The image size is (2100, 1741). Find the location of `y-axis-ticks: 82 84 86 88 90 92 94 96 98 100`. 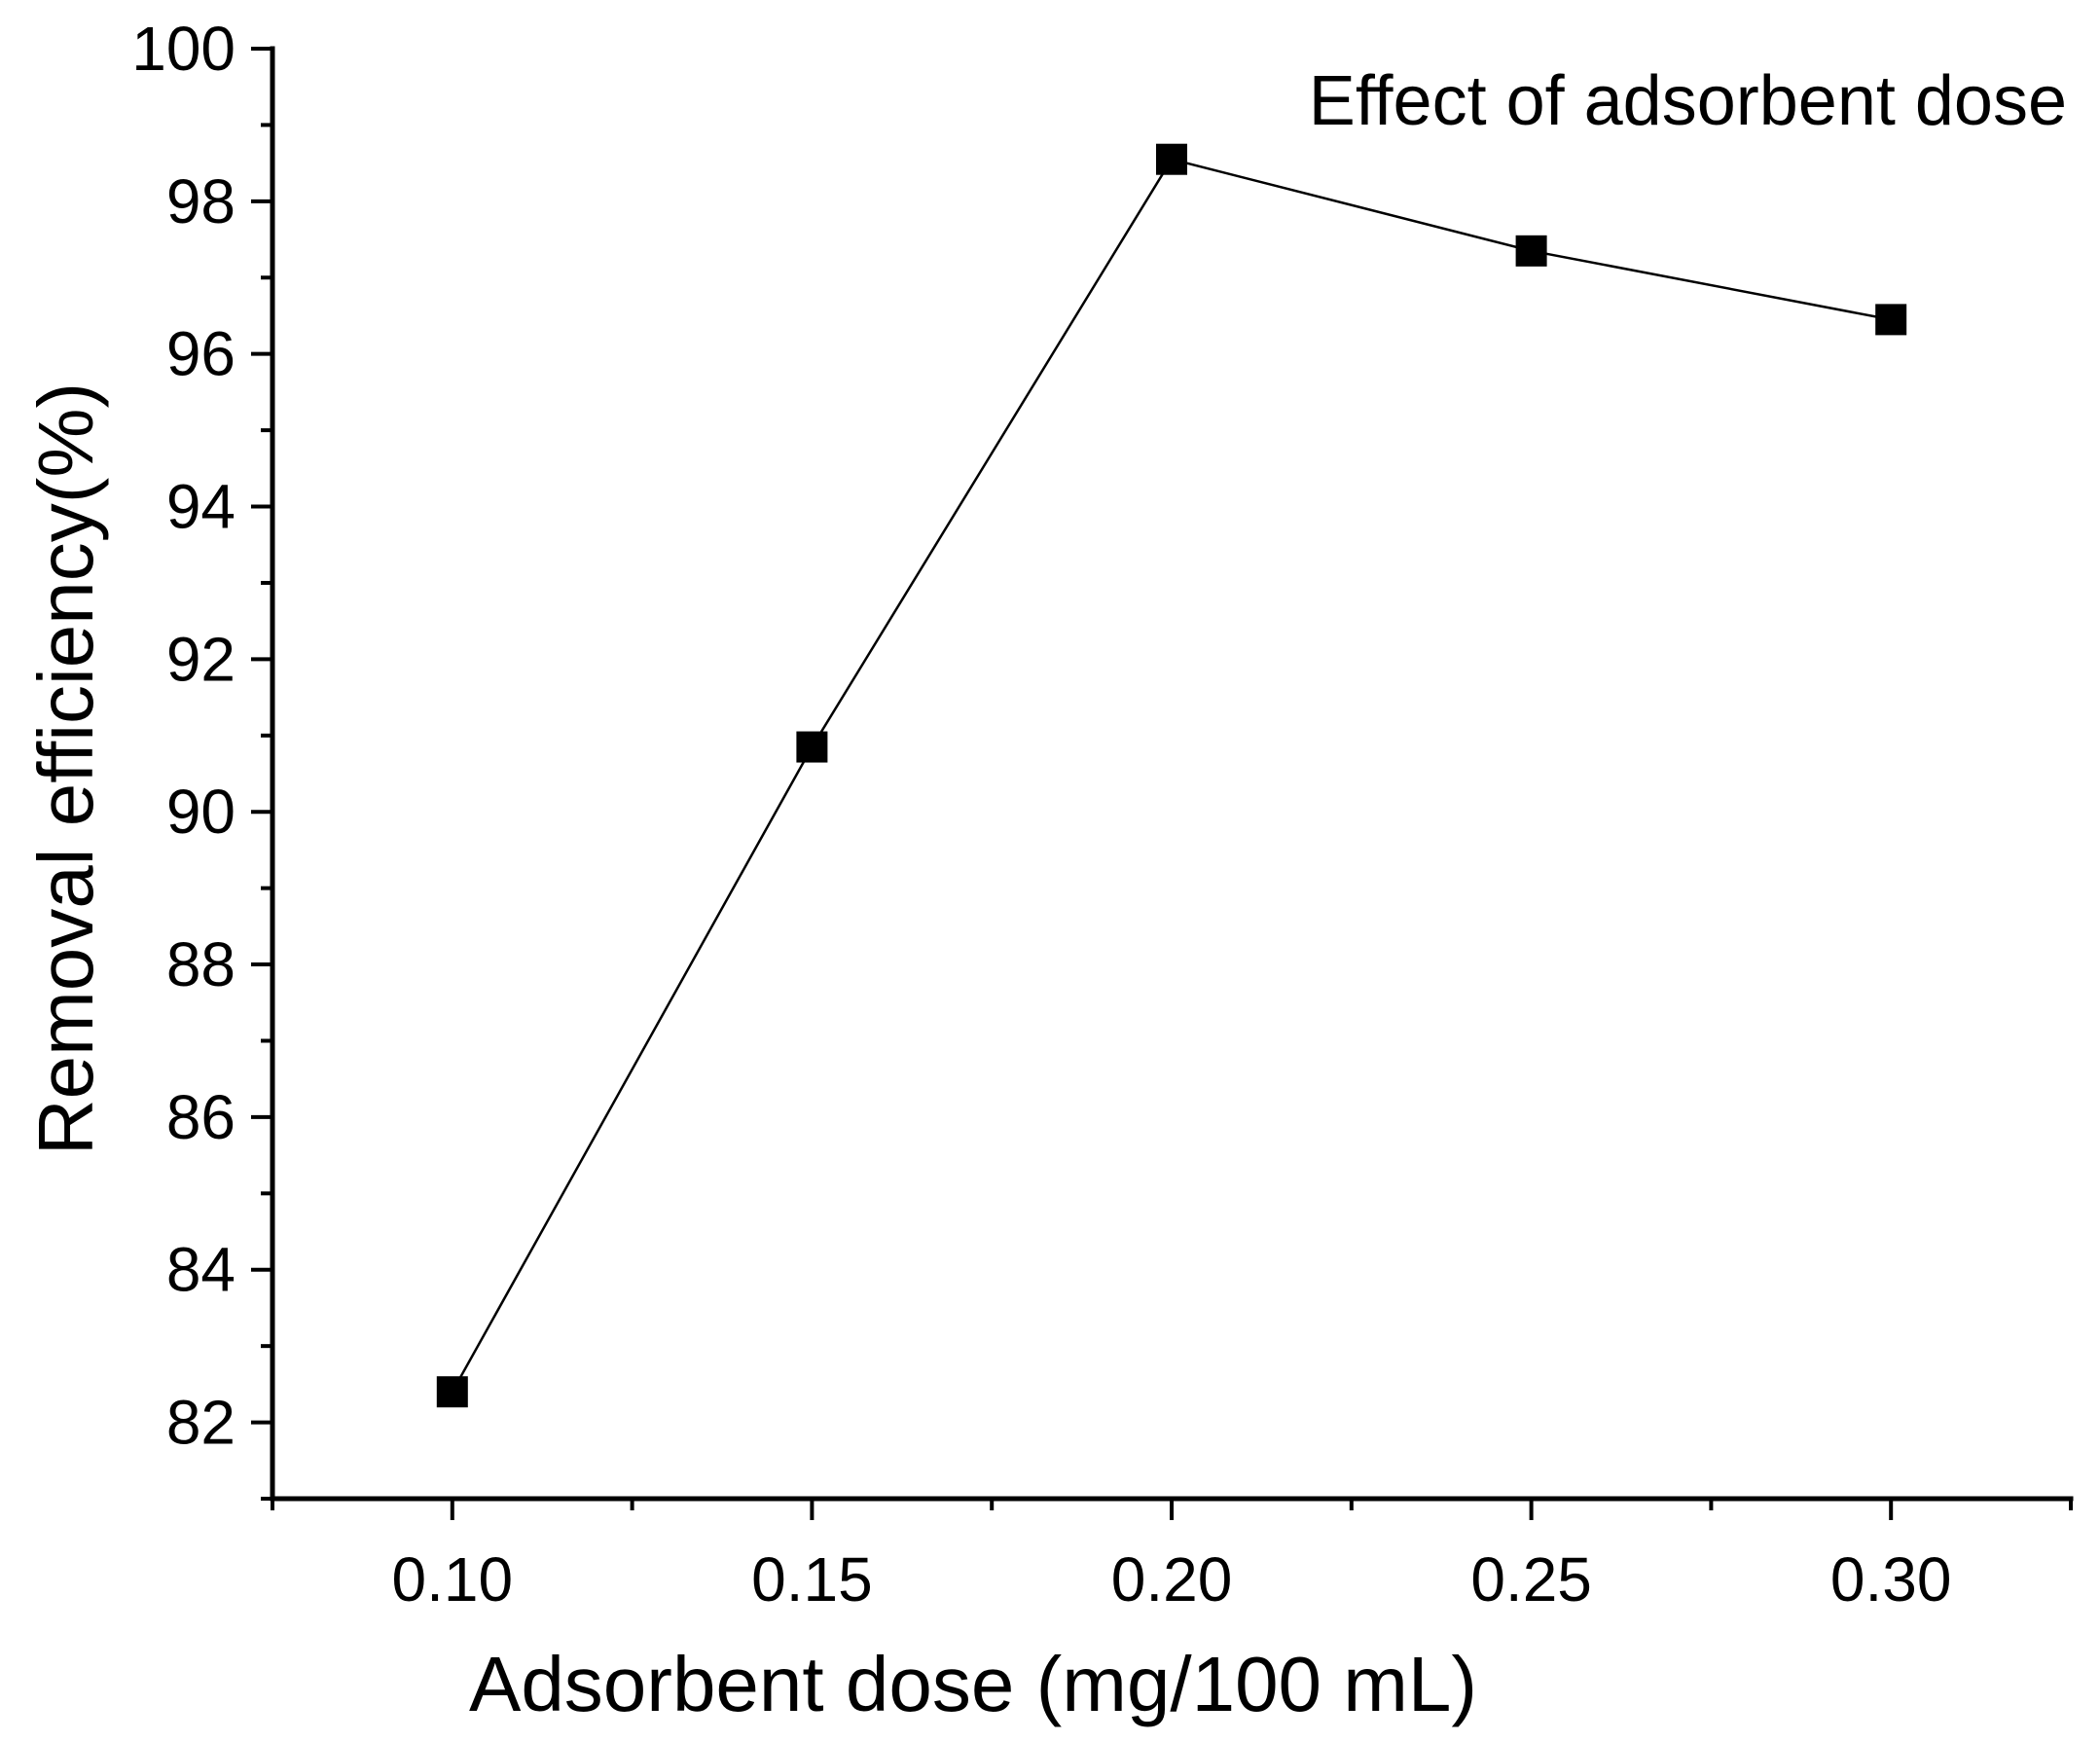

y-axis-ticks: 82 84 86 88 90 92 94 96 98 100 is located at coordinates (201, 758).